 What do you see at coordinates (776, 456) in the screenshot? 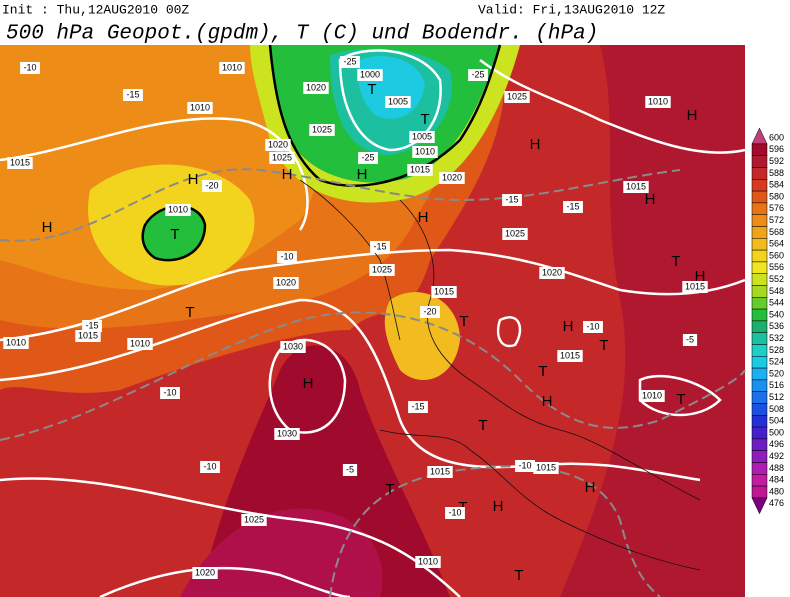
I see `colorbar-label: 492` at bounding box center [776, 456].